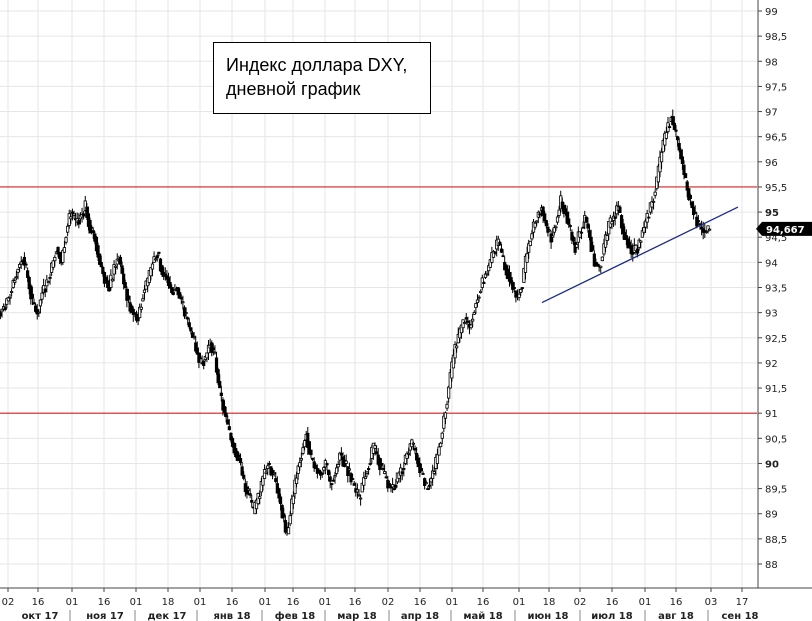 The height and width of the screenshot is (621, 812). Describe the element at coordinates (784, 228) in the screenshot. I see `last-price-tag: 94,667` at that location.